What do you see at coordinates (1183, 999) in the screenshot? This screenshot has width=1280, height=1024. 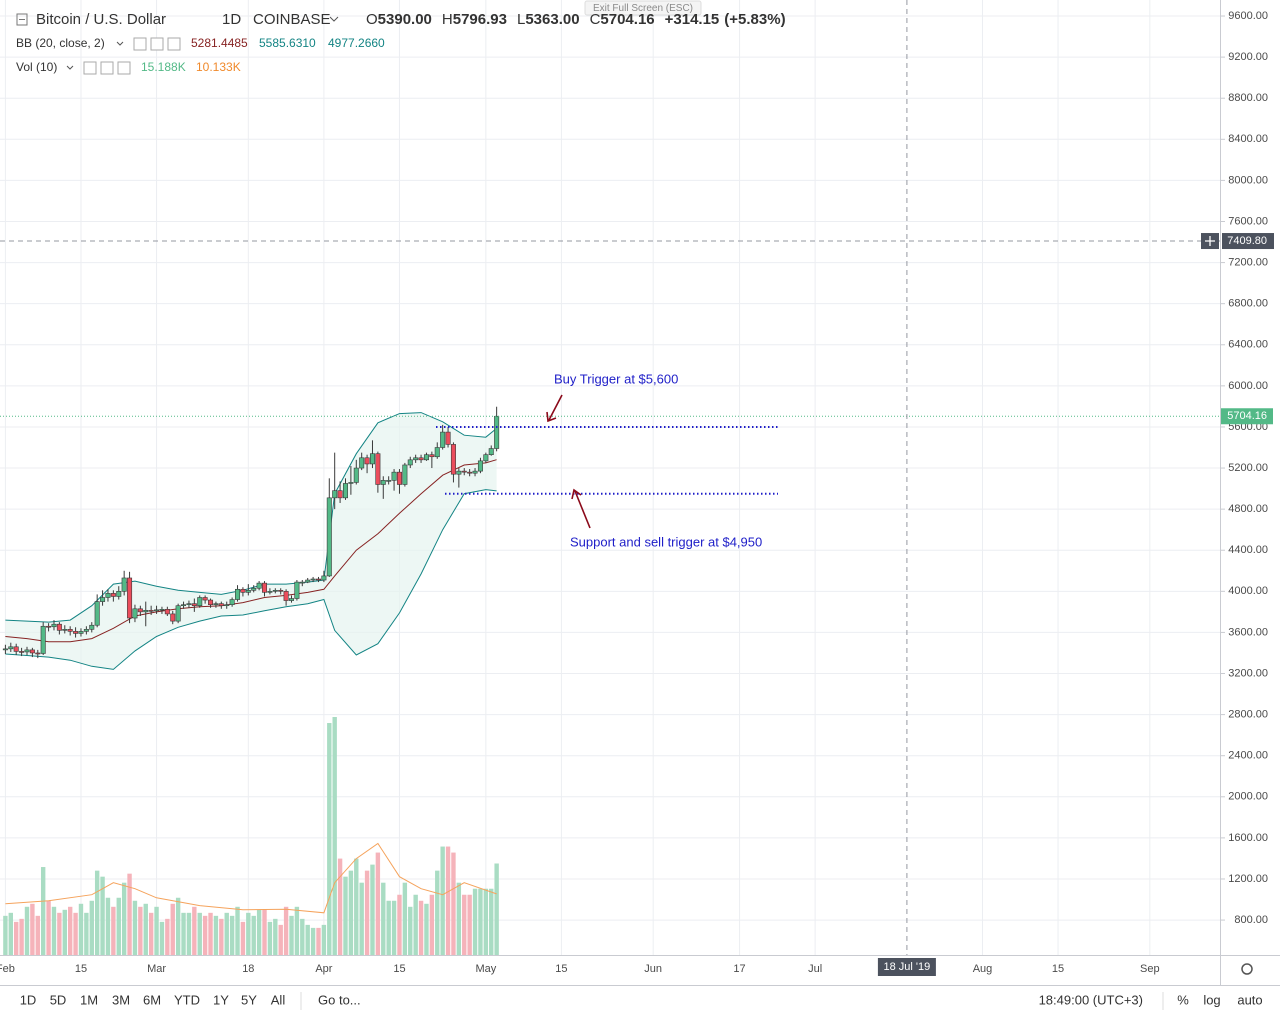 I see `scale-option: %` at bounding box center [1183, 999].